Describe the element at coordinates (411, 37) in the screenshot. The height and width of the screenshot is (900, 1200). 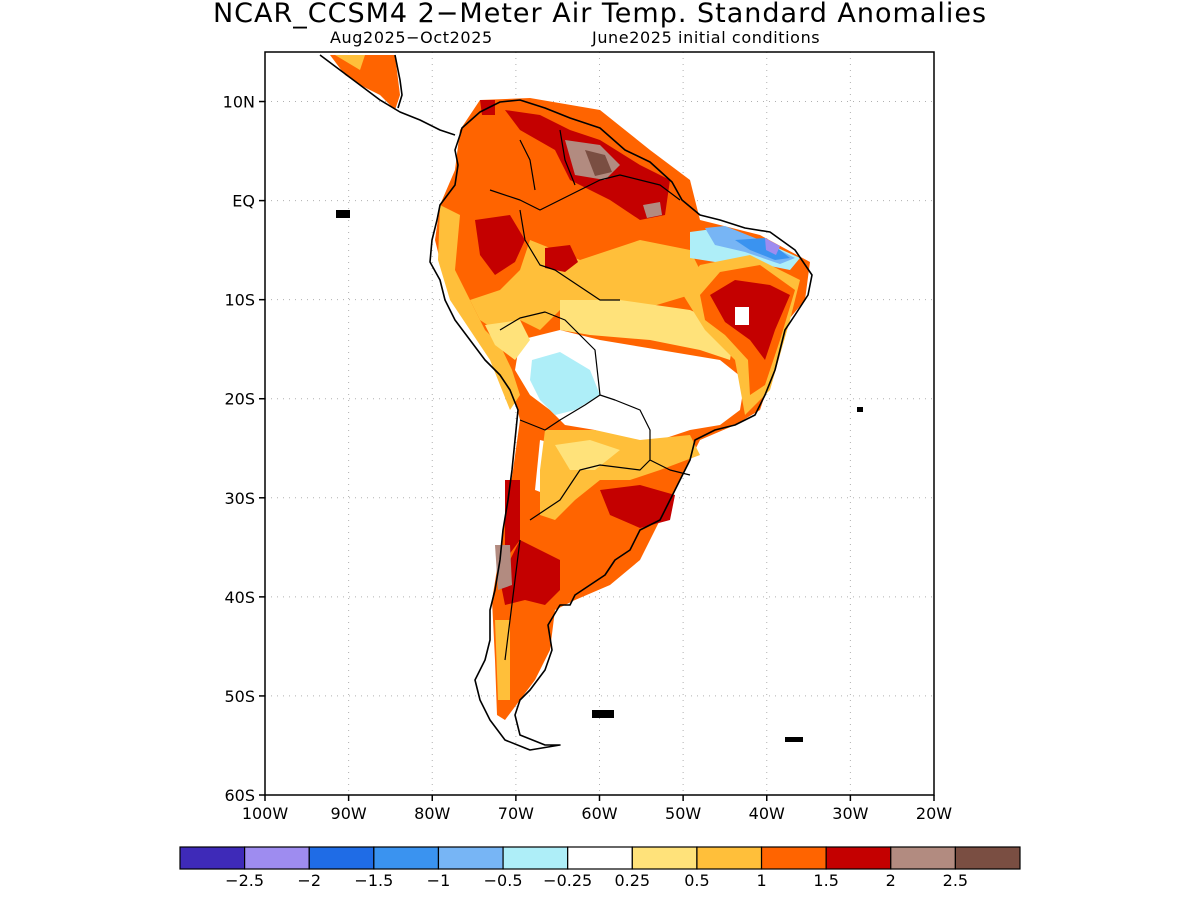
I see `chart-subtitle-period: Aug2025−Oct2025` at that location.